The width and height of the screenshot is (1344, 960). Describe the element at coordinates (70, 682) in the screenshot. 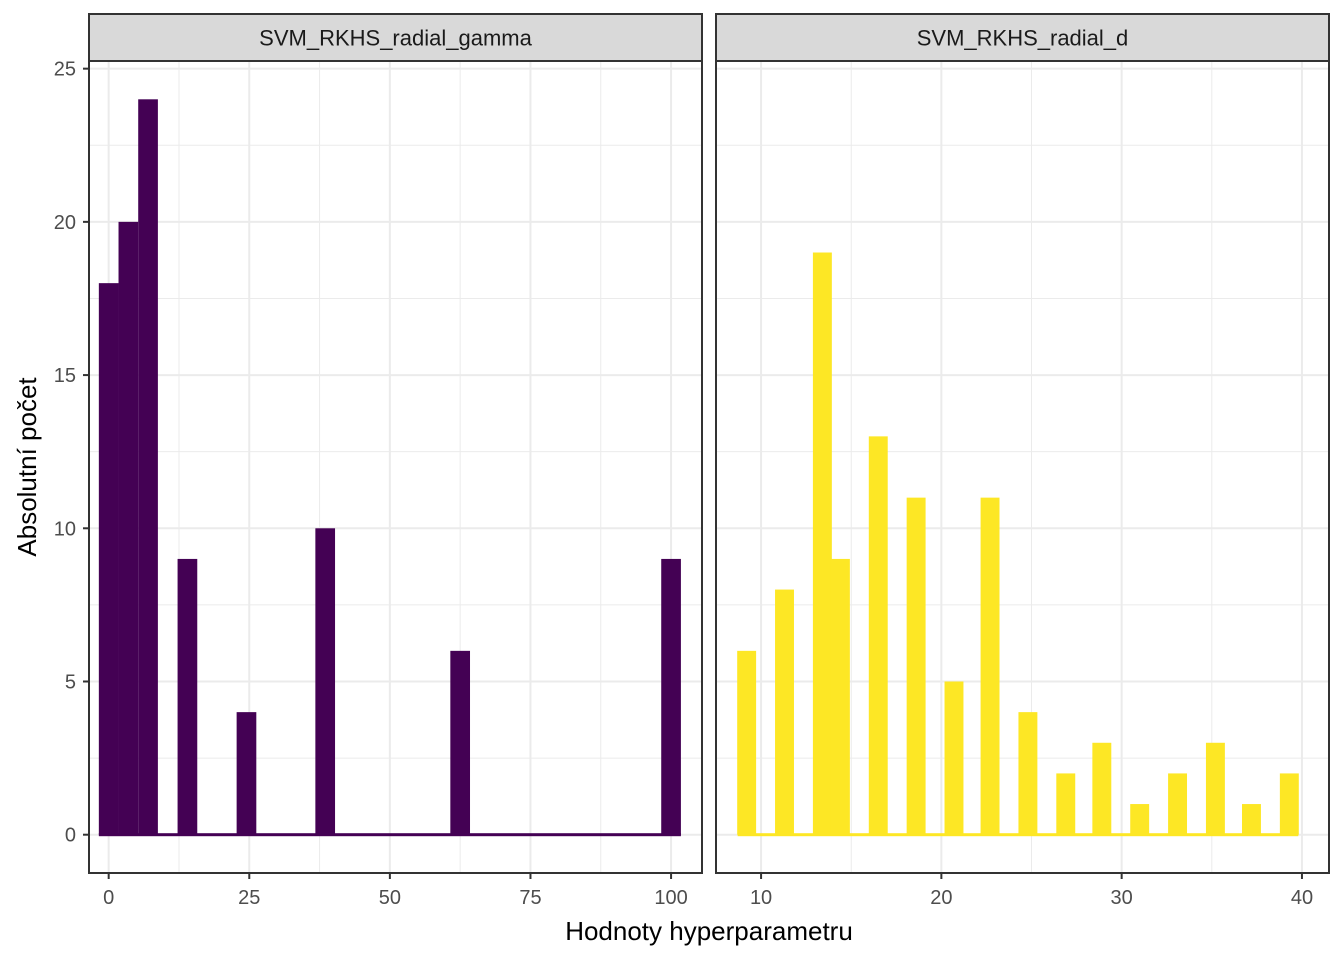

I see `y-tick-label: 5` at that location.